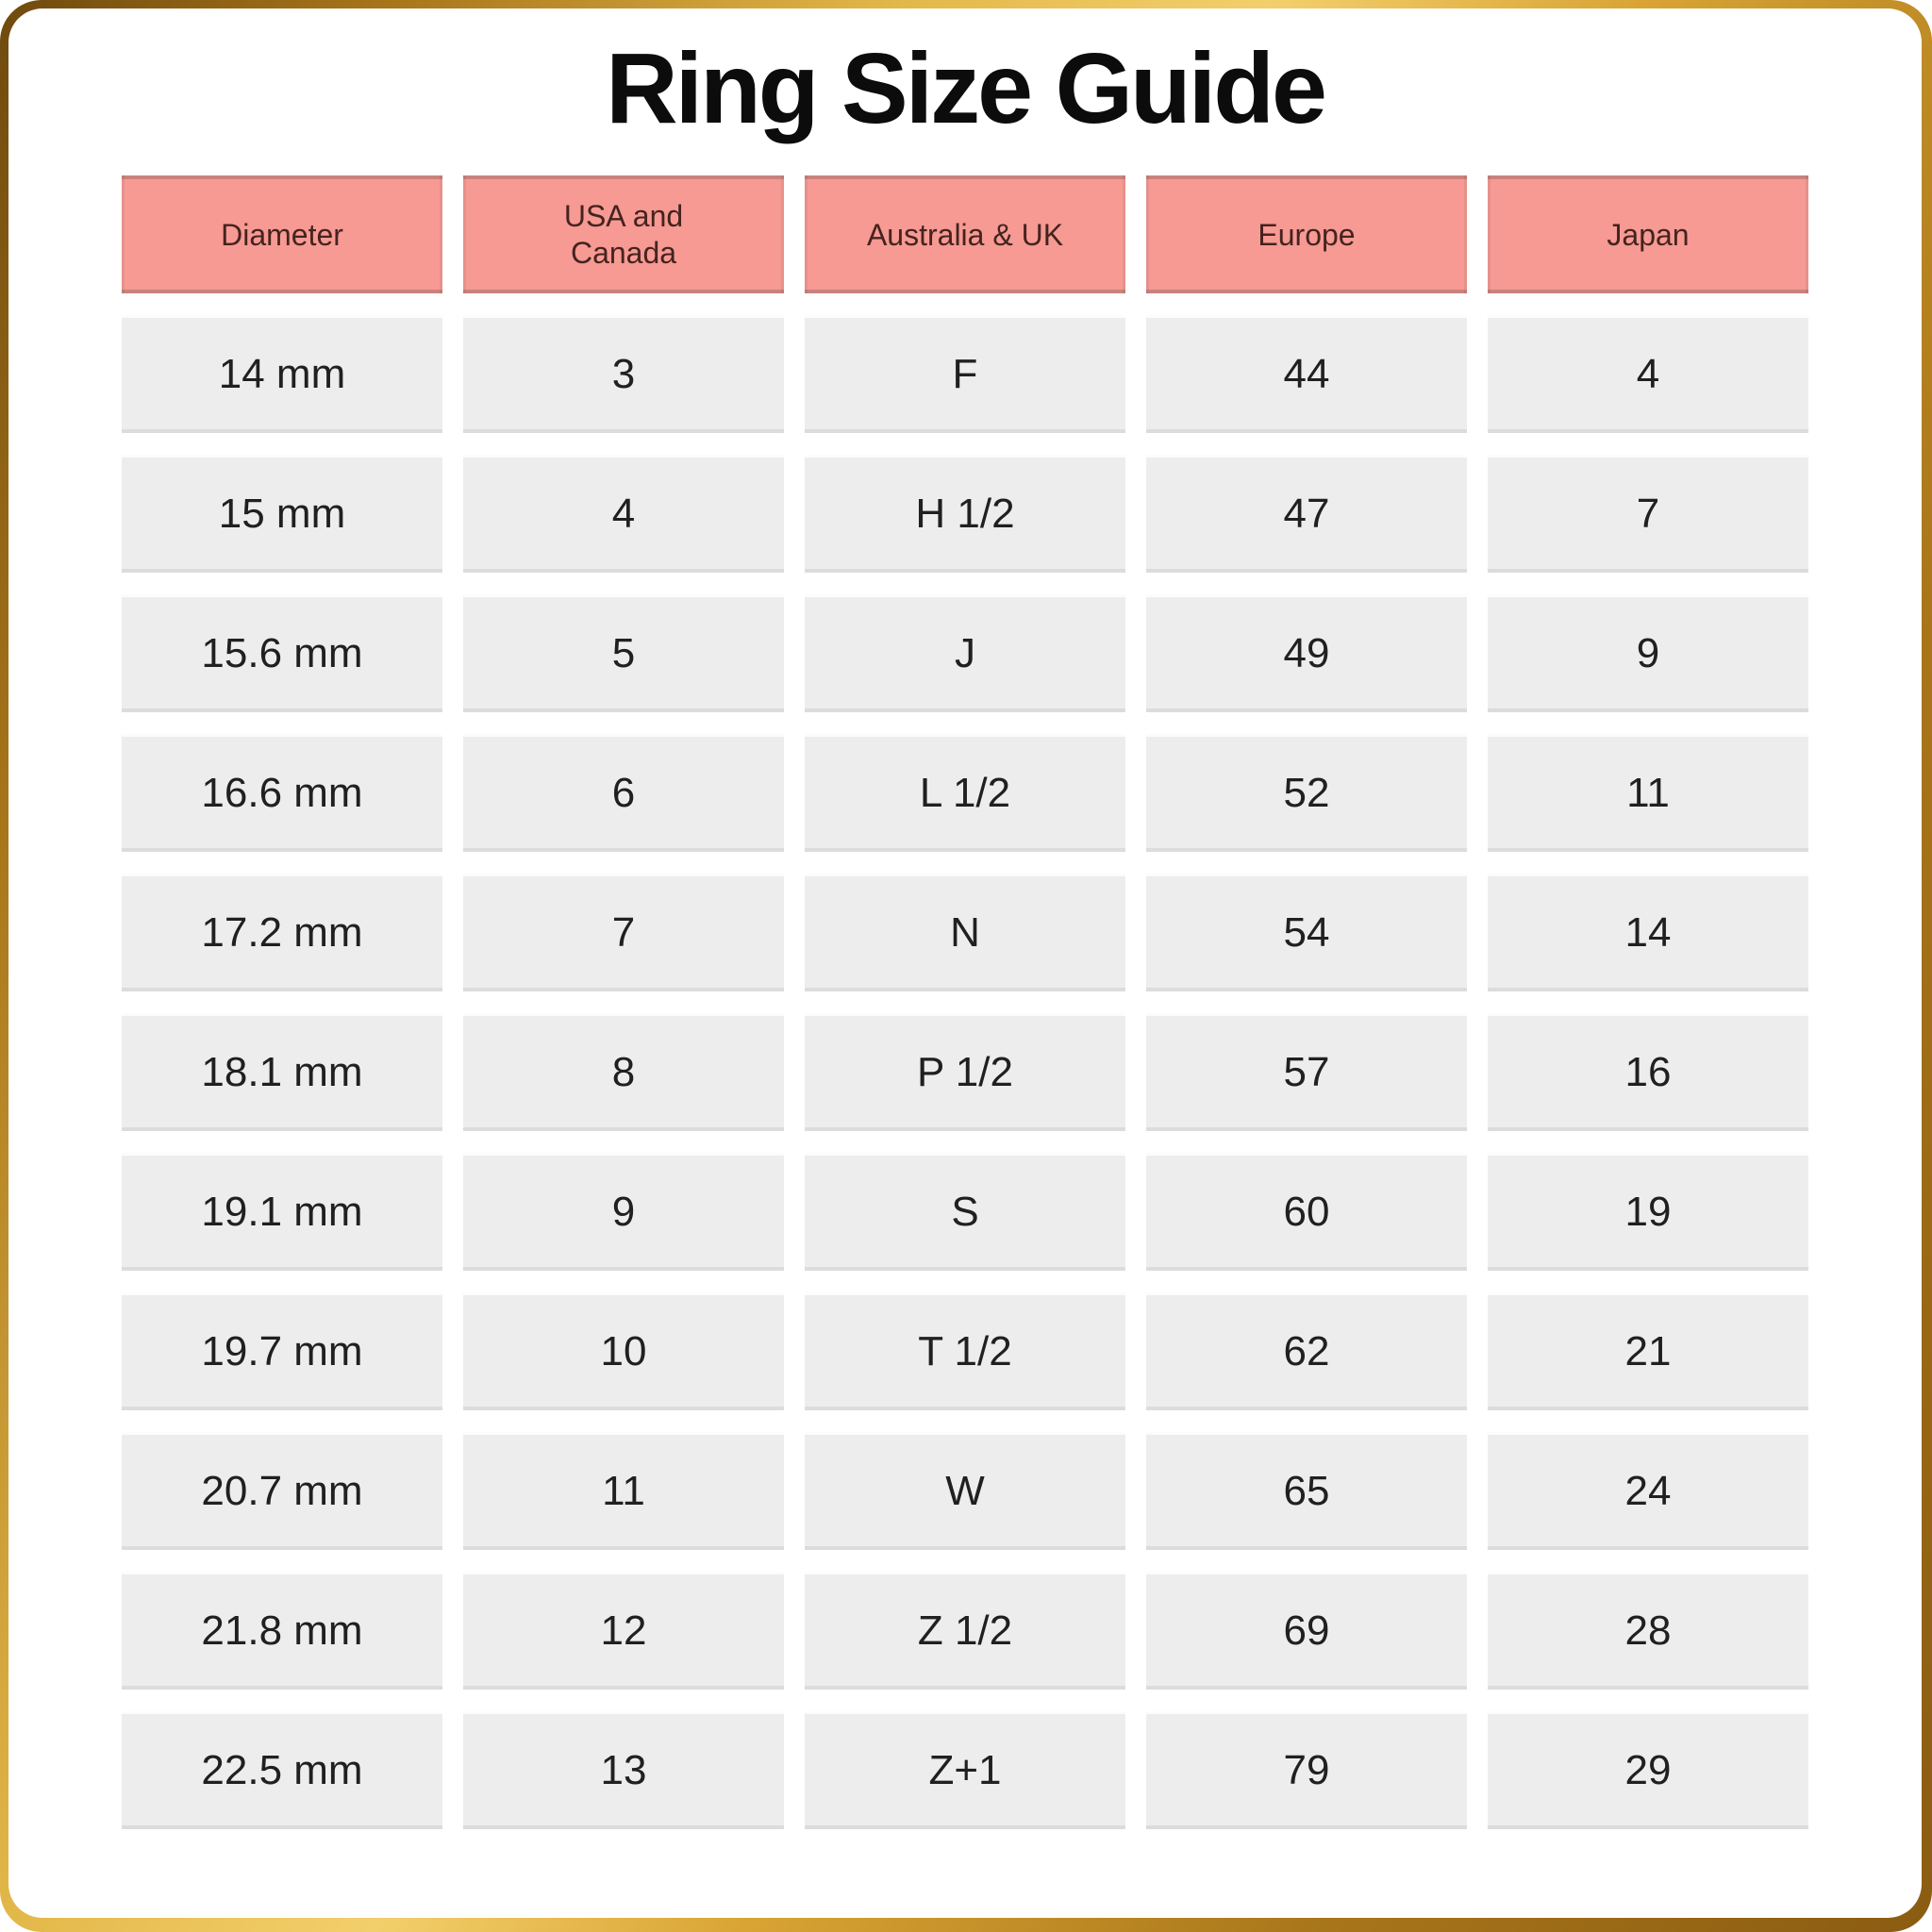  I want to click on table-cell: 14, so click(1648, 933).